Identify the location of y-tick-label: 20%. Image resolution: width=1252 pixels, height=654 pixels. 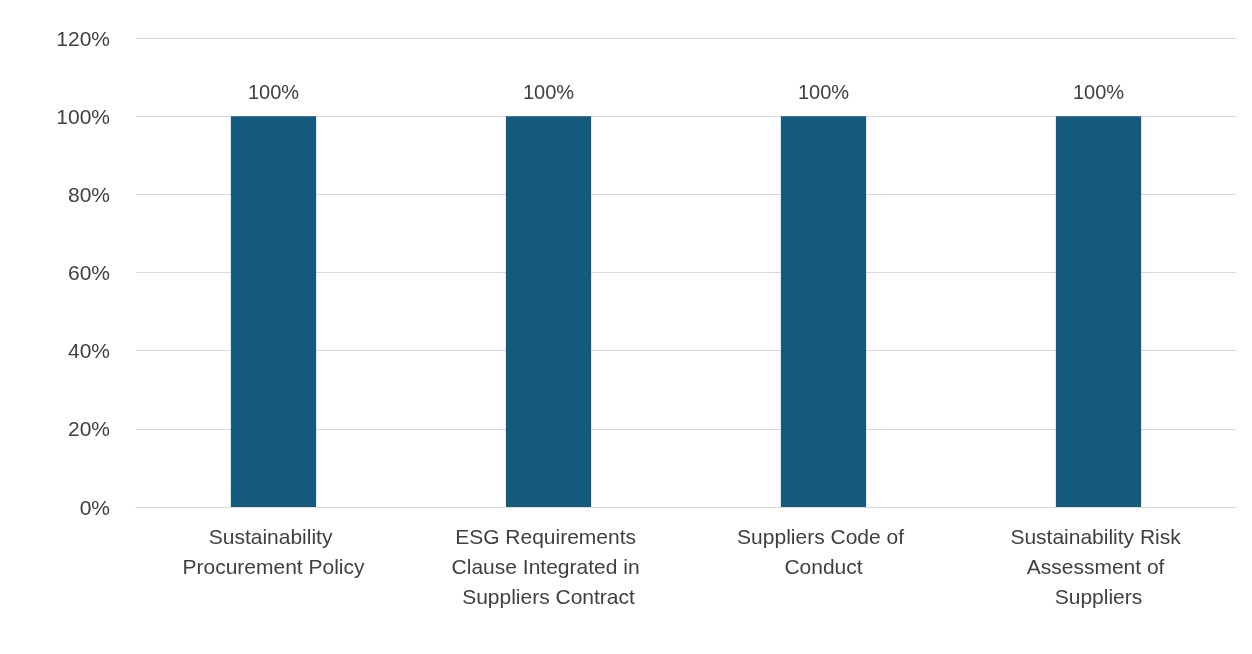
(88, 429).